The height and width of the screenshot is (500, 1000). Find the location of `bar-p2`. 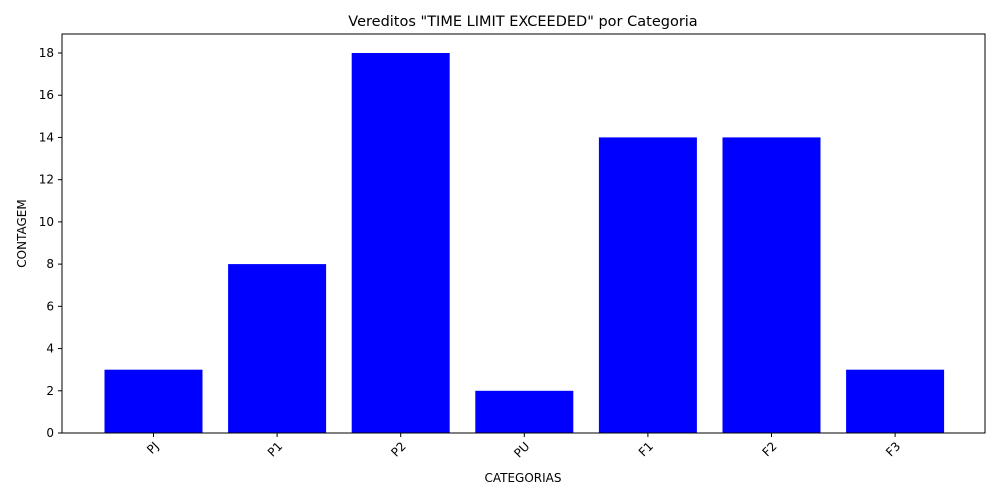

bar-p2 is located at coordinates (400, 243).